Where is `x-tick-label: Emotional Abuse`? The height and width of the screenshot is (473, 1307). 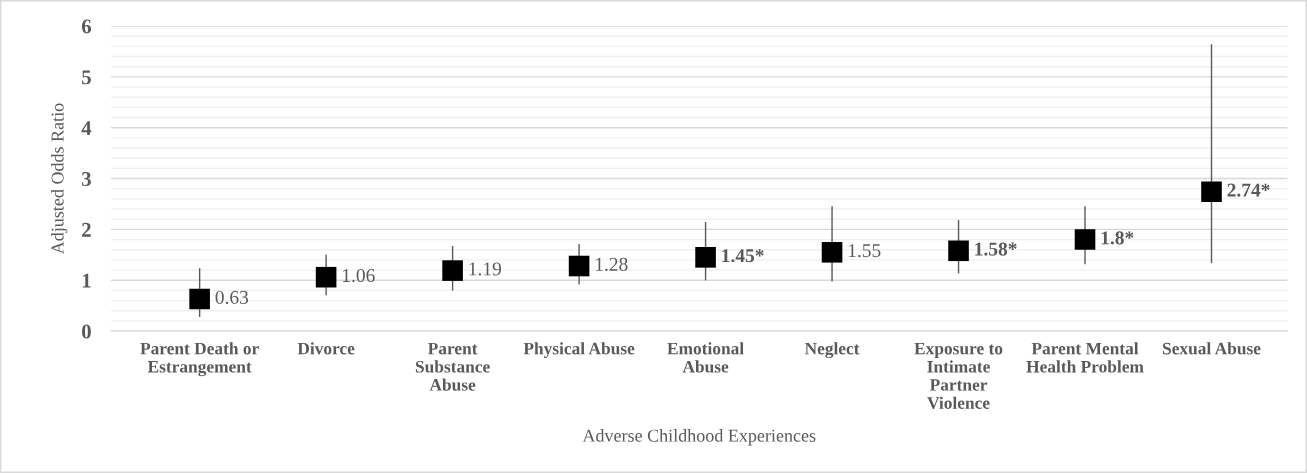
x-tick-label: Emotional Abuse is located at coordinates (705, 357).